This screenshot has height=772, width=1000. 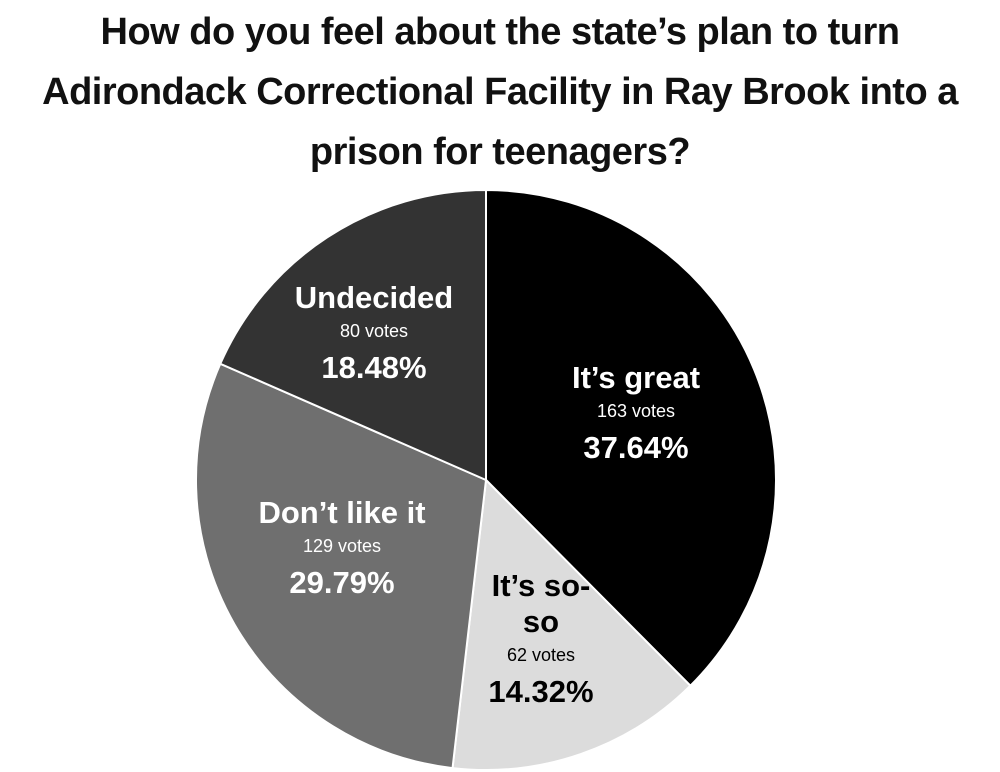 I want to click on category-label: Don’t like it, so click(x=342, y=512).